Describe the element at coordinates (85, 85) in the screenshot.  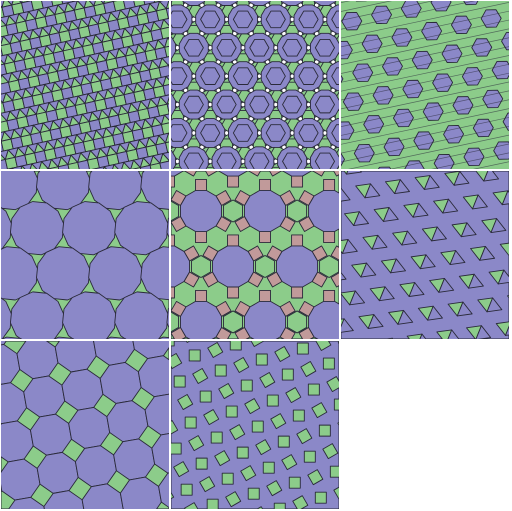
I see `snub-square-strip-tiling` at that location.